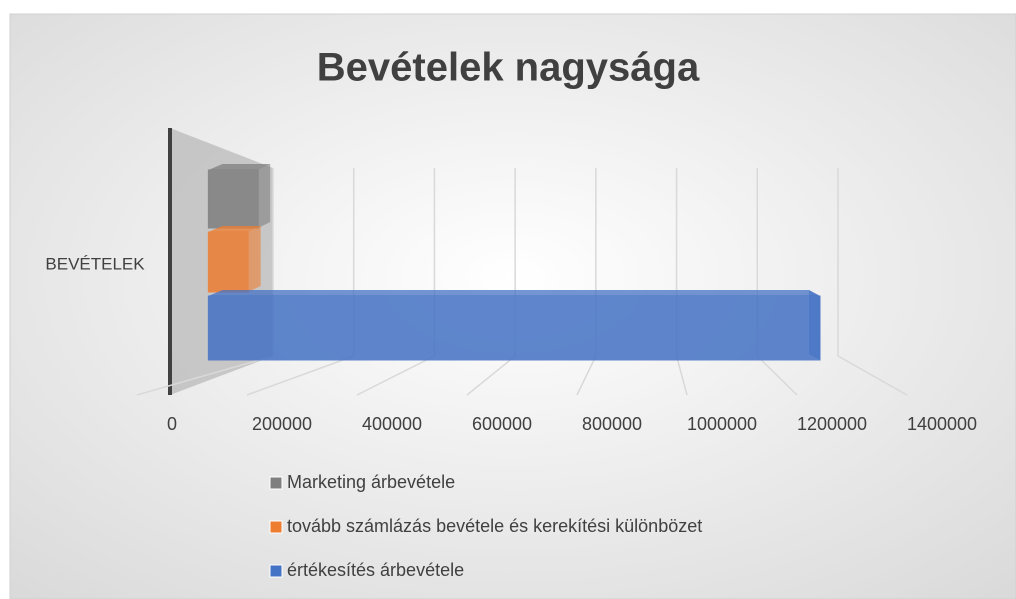 The width and height of the screenshot is (1016, 599). I want to click on chart-title: Bevételek nagysága, so click(508, 68).